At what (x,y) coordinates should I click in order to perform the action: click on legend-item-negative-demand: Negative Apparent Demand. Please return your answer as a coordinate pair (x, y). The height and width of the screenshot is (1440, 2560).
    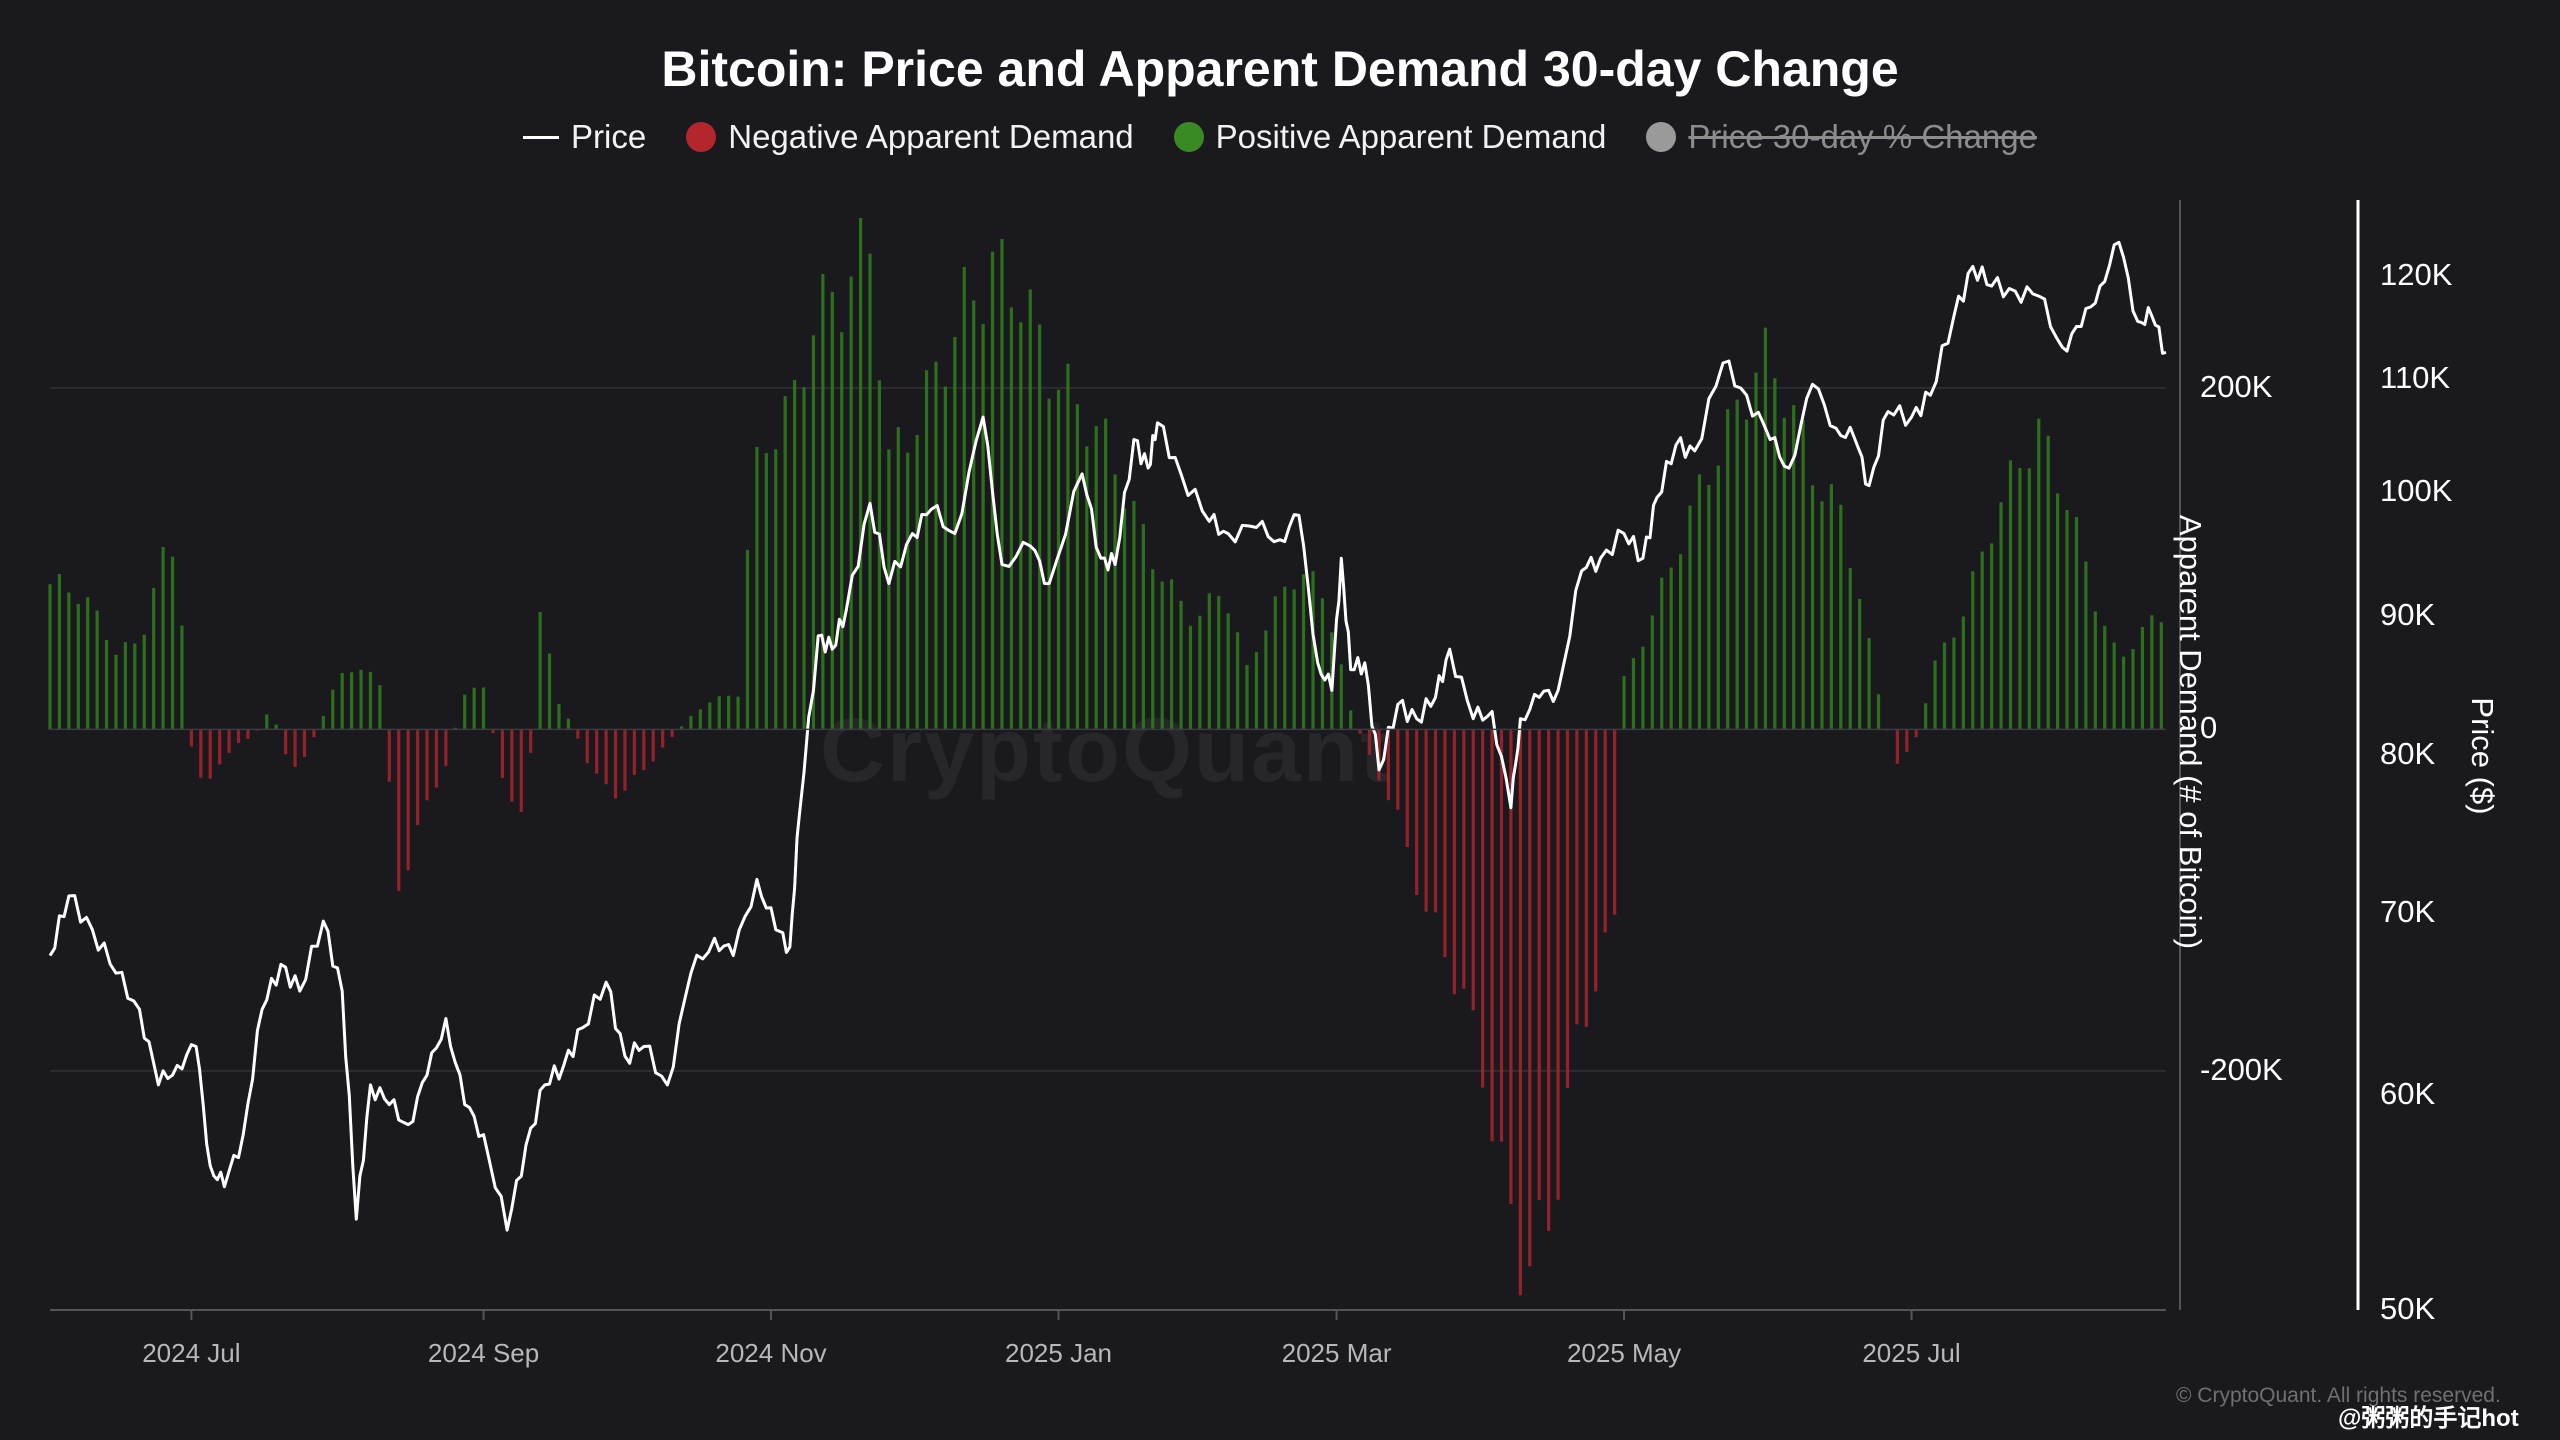
    Looking at the image, I should click on (910, 137).